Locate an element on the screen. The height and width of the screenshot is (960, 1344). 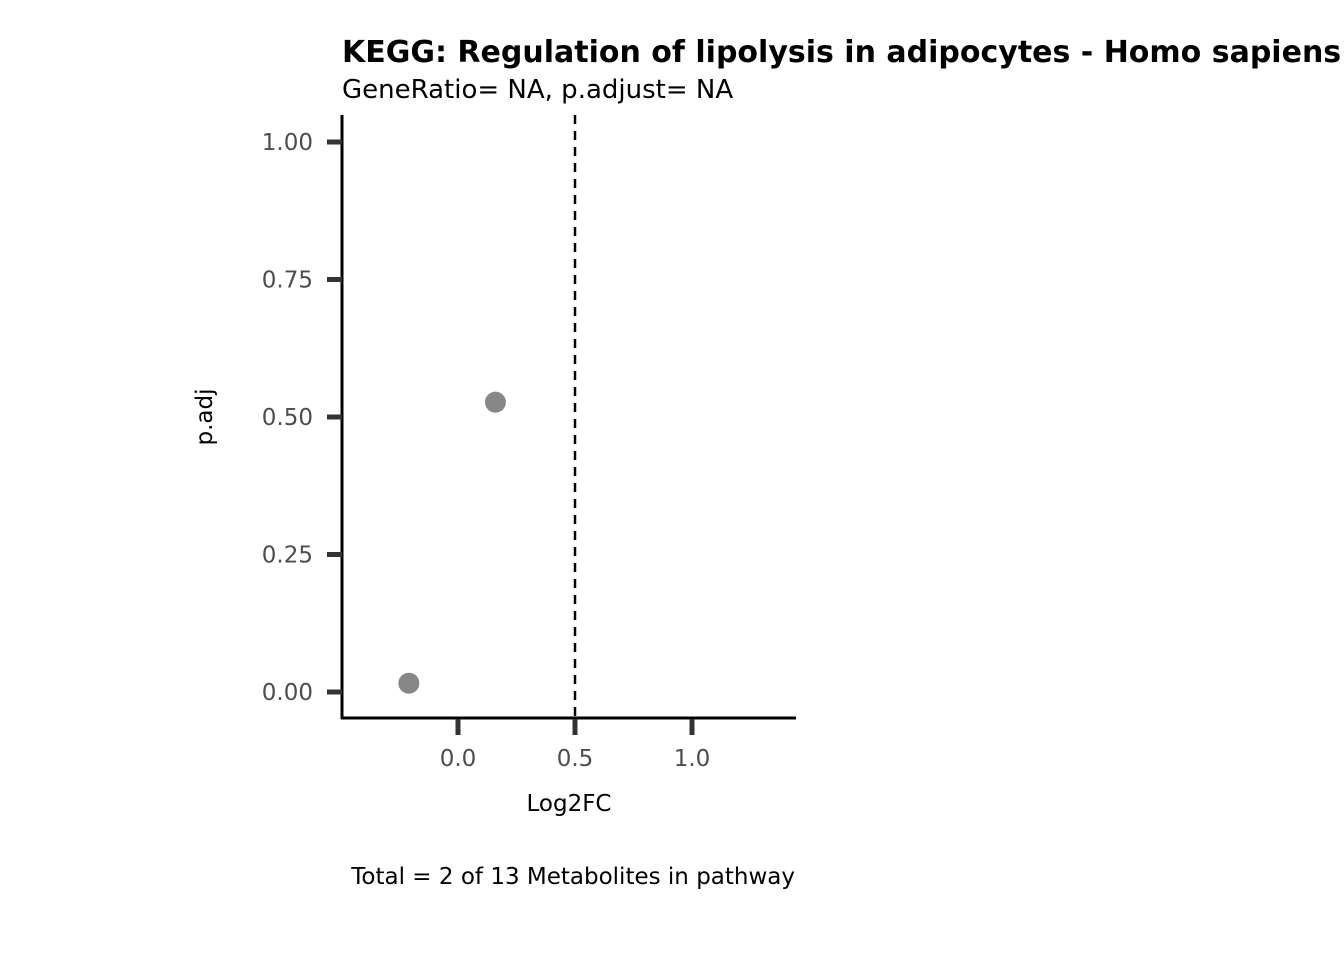
chart-caption: Total = 2 of 13 Metabolites in pathway is located at coordinates (572, 877).